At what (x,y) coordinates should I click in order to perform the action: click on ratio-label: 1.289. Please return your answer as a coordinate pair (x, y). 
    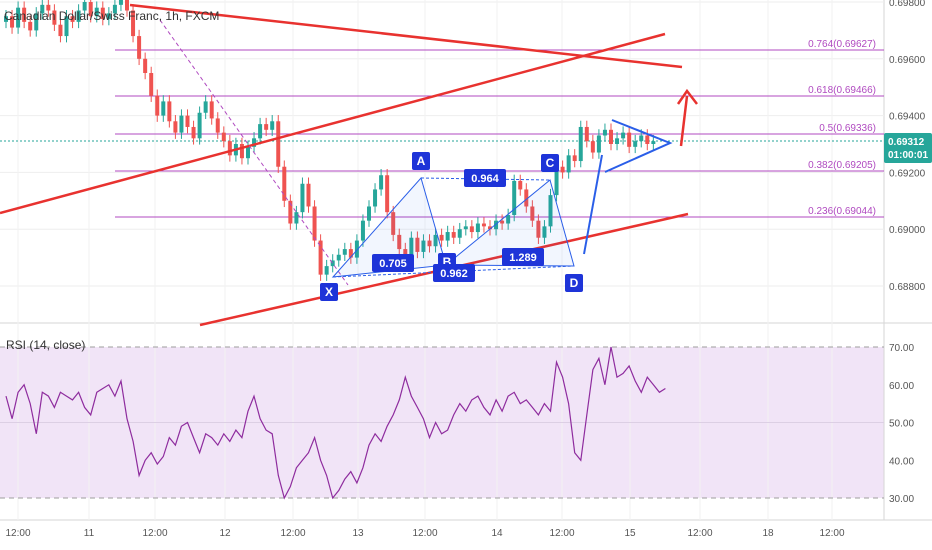
    Looking at the image, I should click on (523, 258).